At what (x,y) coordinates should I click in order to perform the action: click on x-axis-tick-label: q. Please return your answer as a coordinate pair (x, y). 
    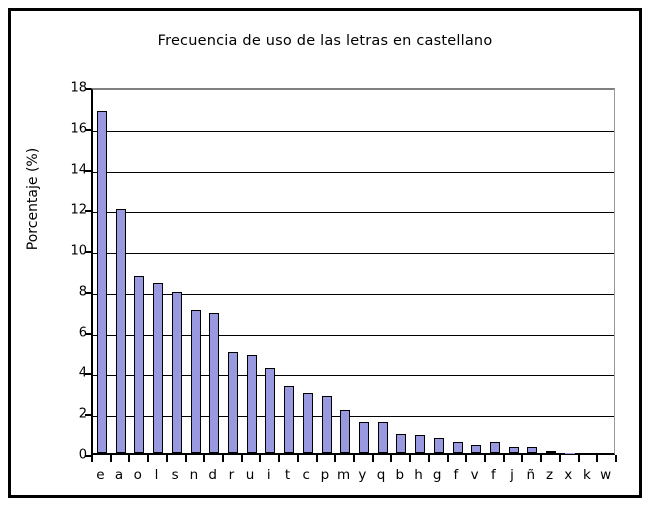
    Looking at the image, I should click on (381, 475).